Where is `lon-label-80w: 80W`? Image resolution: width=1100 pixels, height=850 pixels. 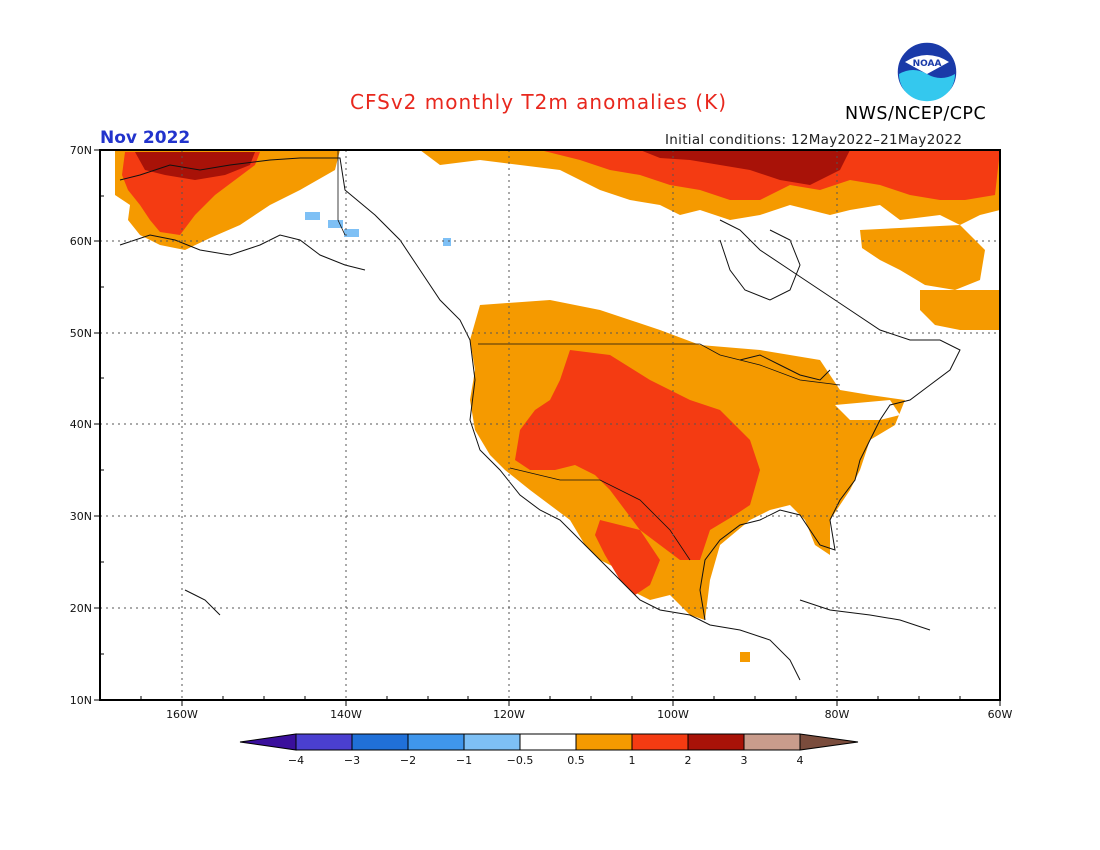
lon-label-80w: 80W is located at coordinates (837, 714).